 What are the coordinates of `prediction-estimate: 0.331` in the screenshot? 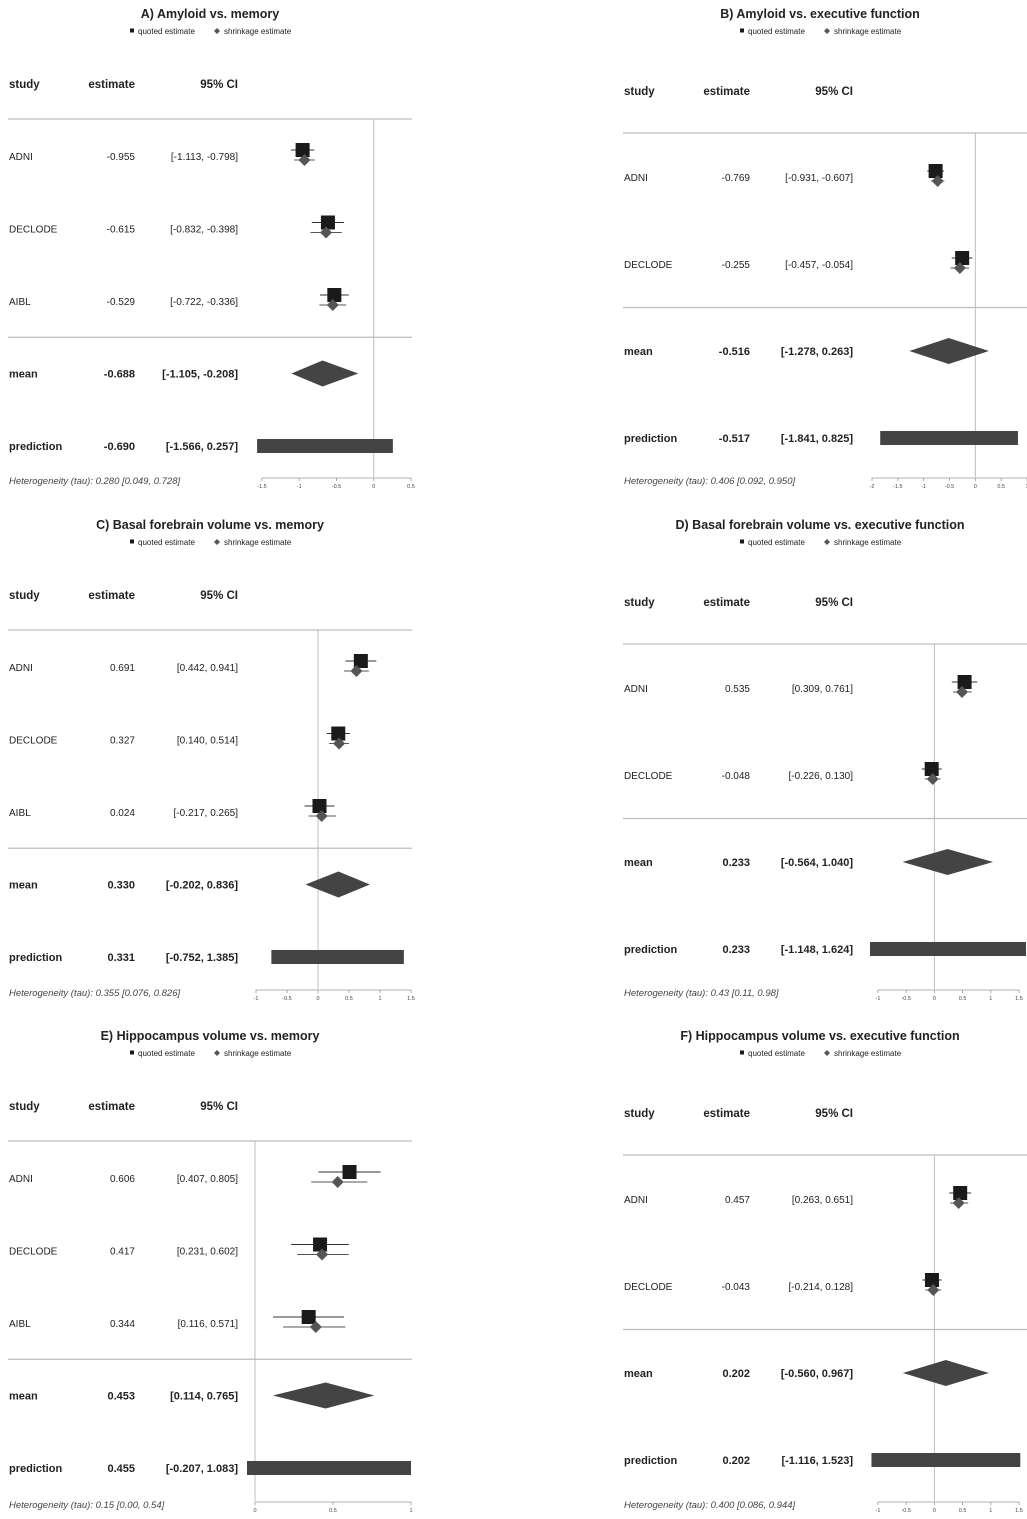 It's located at (121, 958).